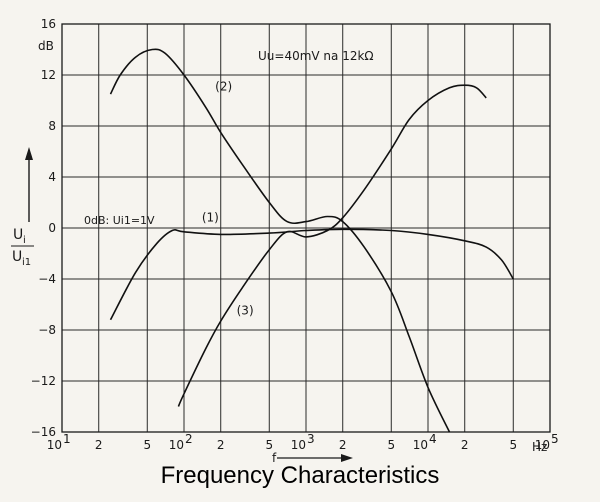 The height and width of the screenshot is (502, 600). What do you see at coordinates (274, 458) in the screenshot?
I see `x-label: f` at bounding box center [274, 458].